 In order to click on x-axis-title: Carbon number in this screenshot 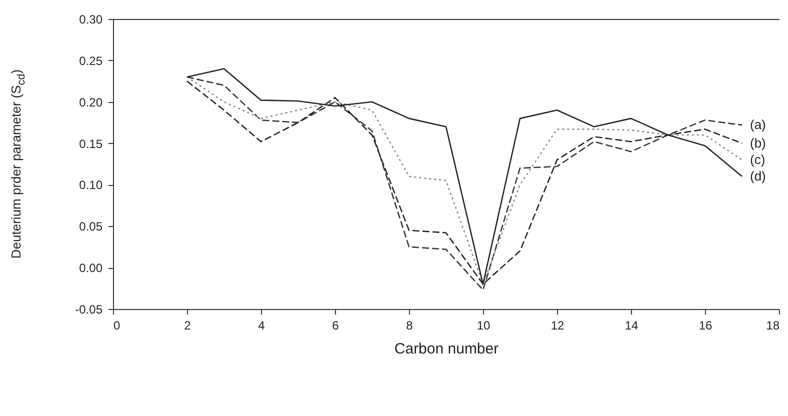, I will do `click(446, 349)`.